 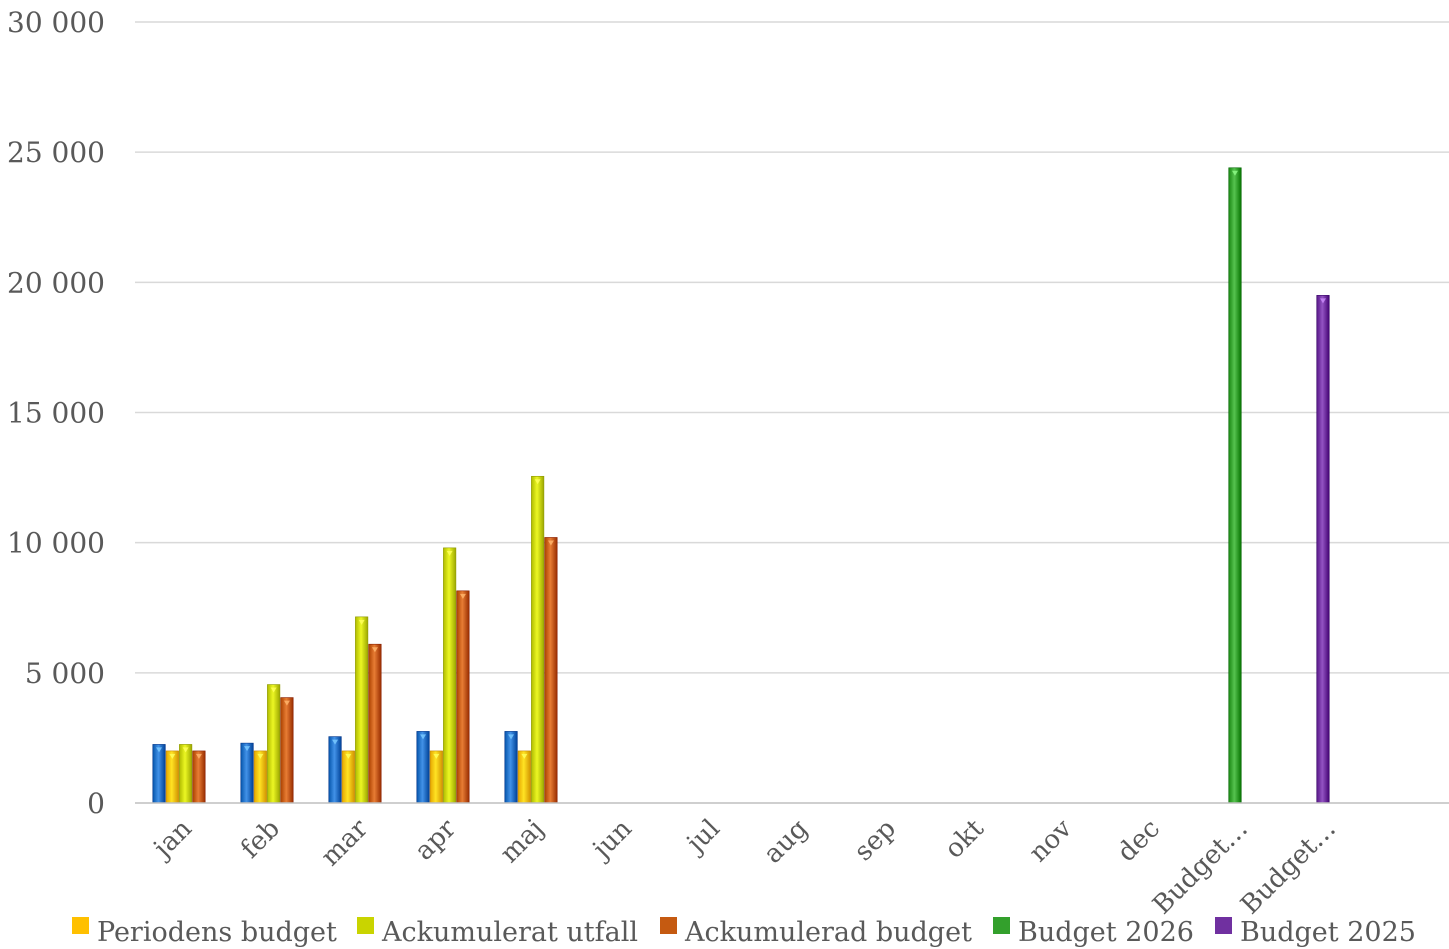 I want to click on legend-label: Budget 2025, so click(x=1328, y=932).